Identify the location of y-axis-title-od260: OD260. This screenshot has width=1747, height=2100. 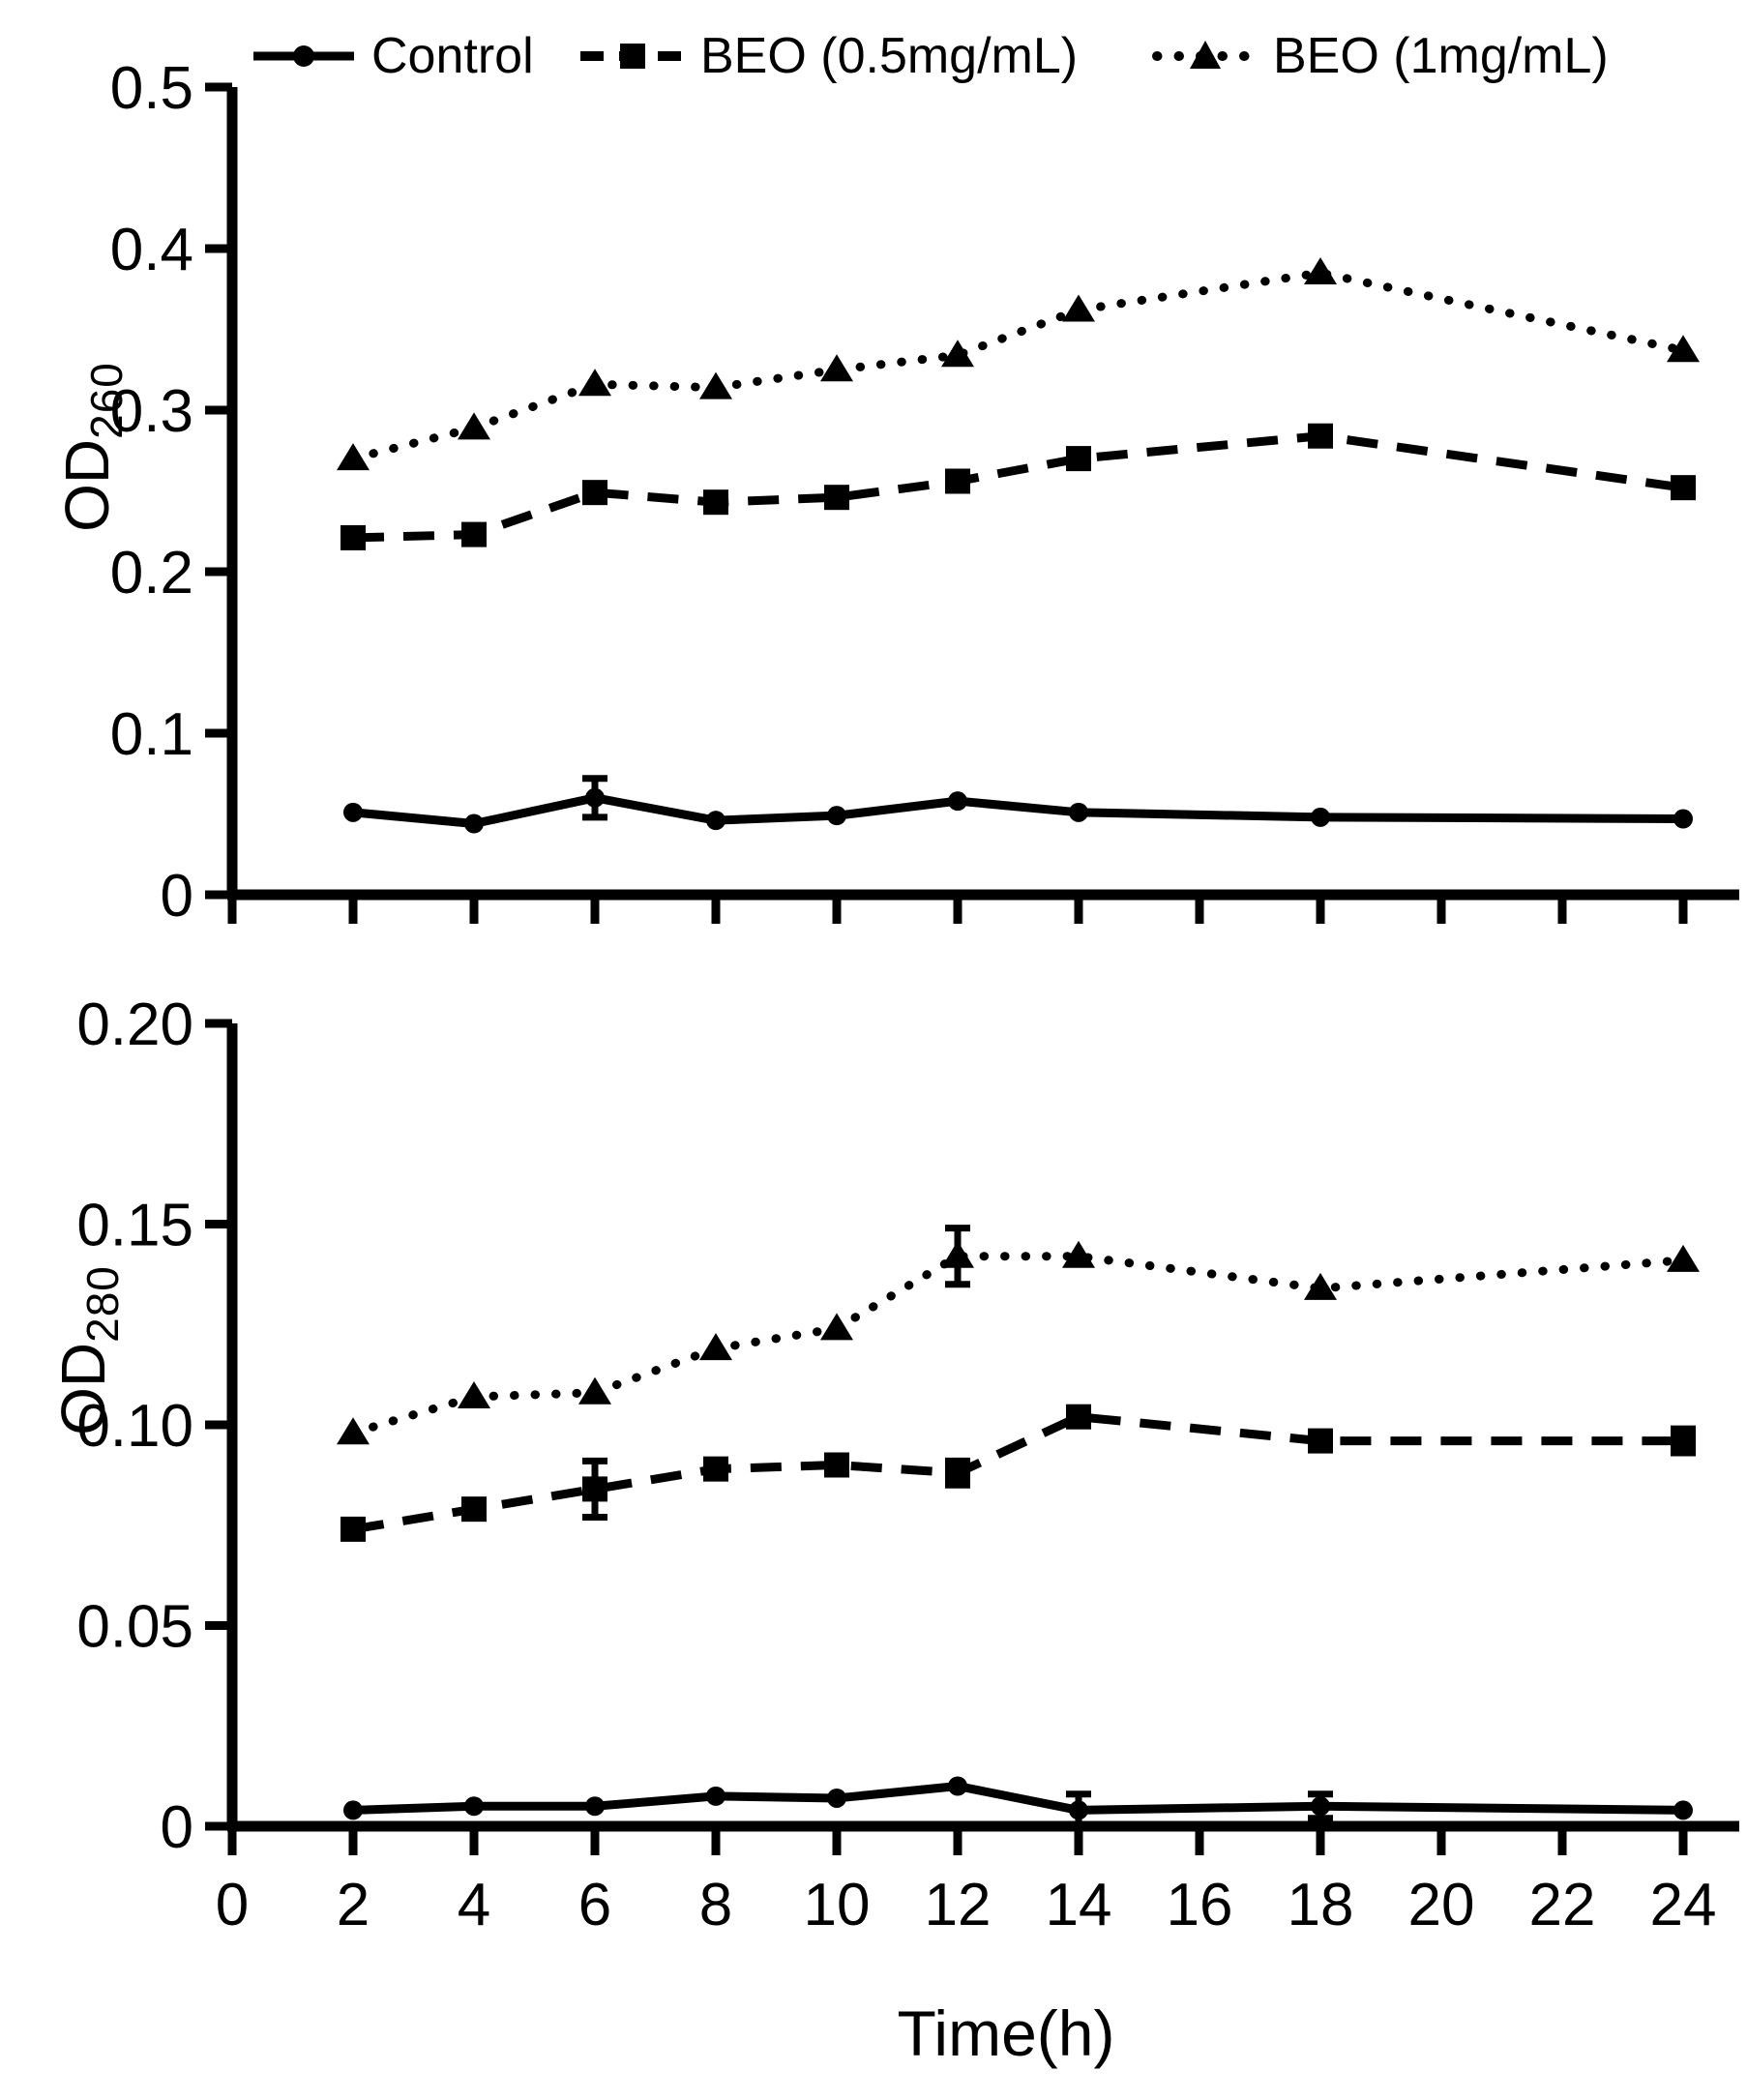
(92, 447).